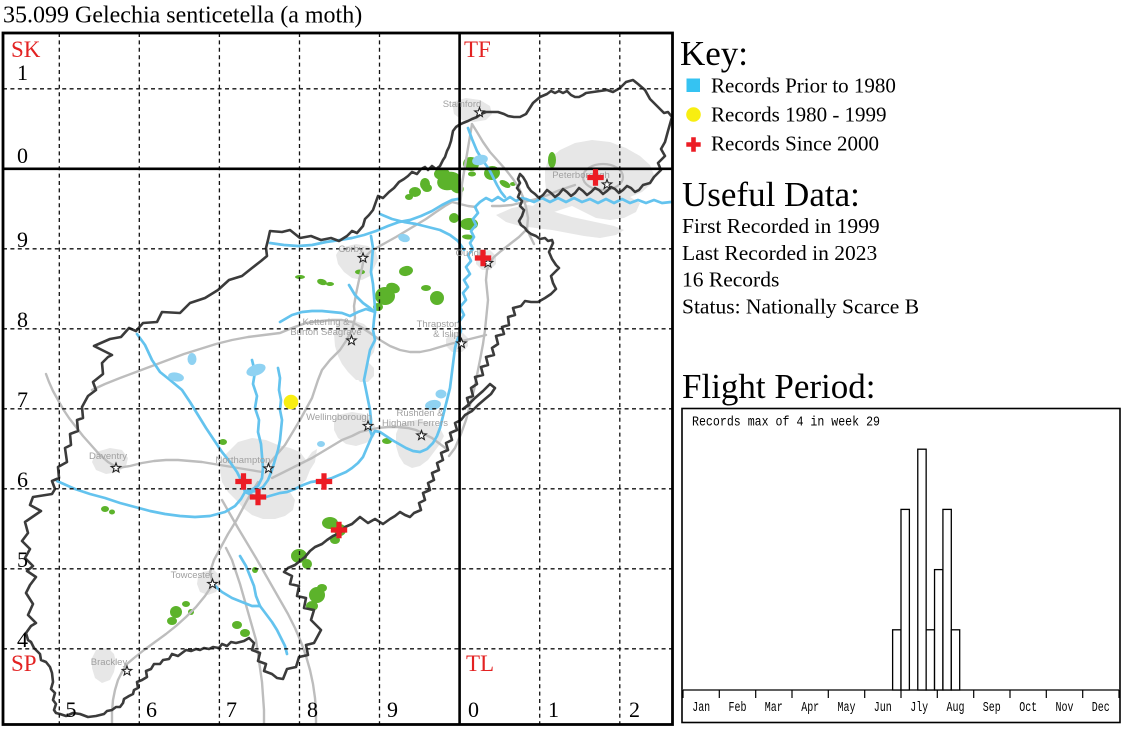 This screenshot has height=731, width=1125. What do you see at coordinates (779, 253) in the screenshot?
I see `svg-text: Last Recorded in 2023` at bounding box center [779, 253].